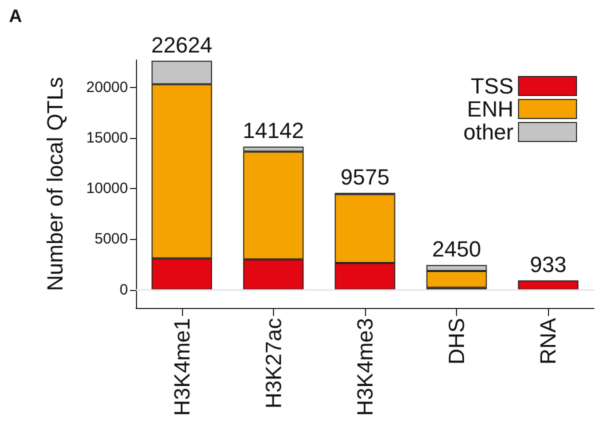  Describe the element at coordinates (457, 249) in the screenshot. I see `total-label: 2450` at that location.